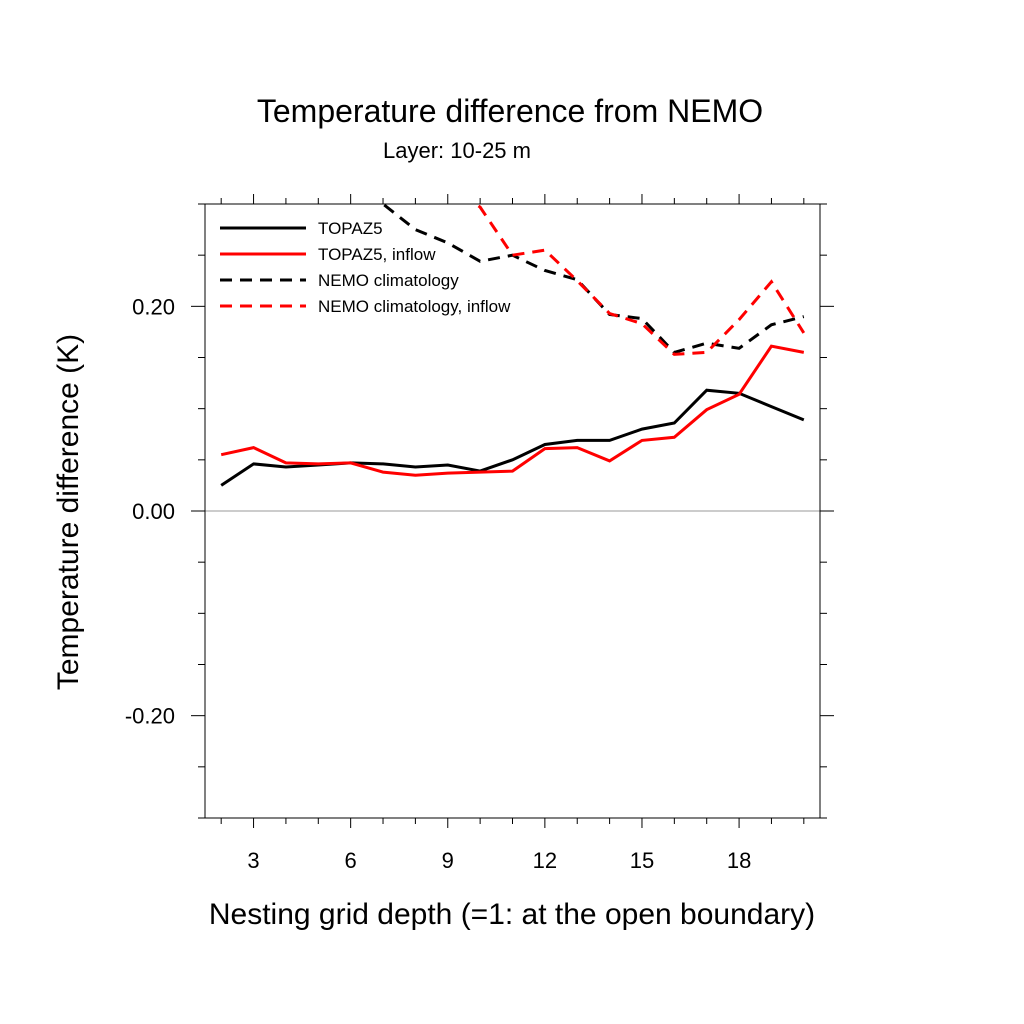 The width and height of the screenshot is (1024, 1024). Describe the element at coordinates (457, 150) in the screenshot. I see `chart-subtitle: Layer: 10-25 m` at that location.